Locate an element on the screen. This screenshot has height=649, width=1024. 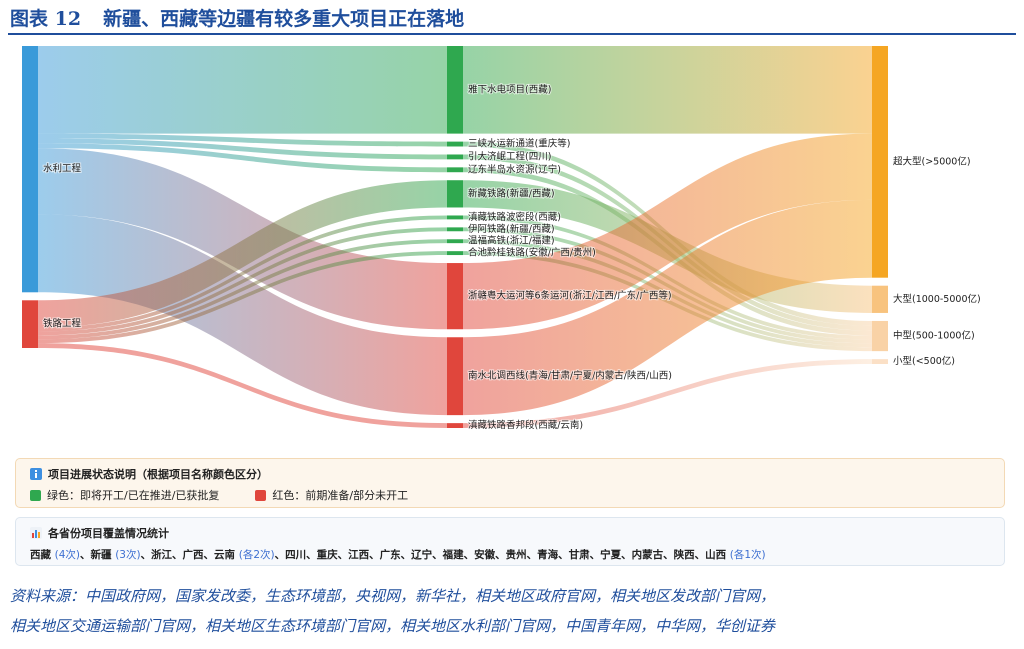
count: (各2次) is located at coordinates (256, 555).